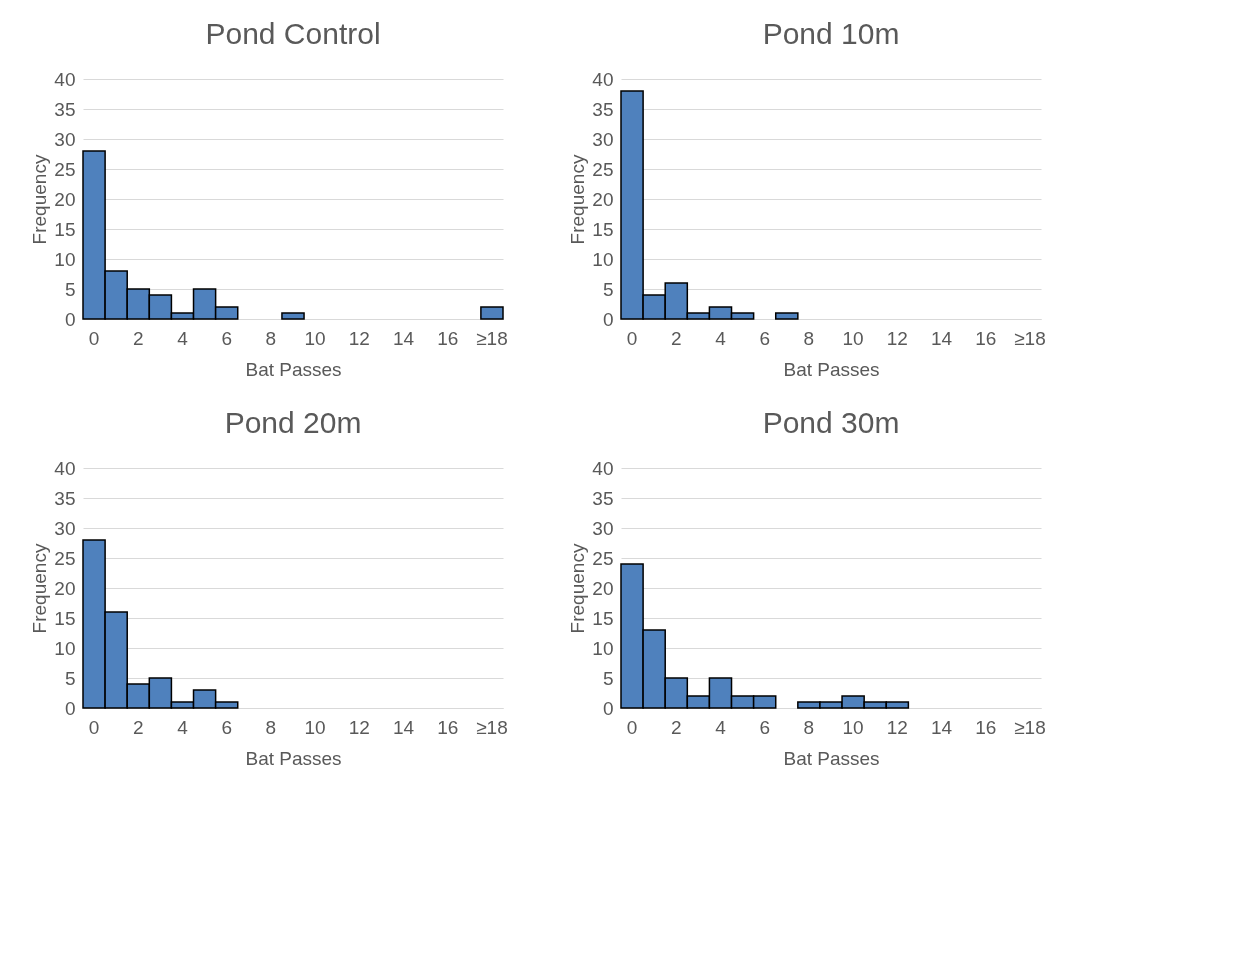 The image size is (1234, 962). What do you see at coordinates (831, 33) in the screenshot?
I see `chart-title: Pond 10m` at bounding box center [831, 33].